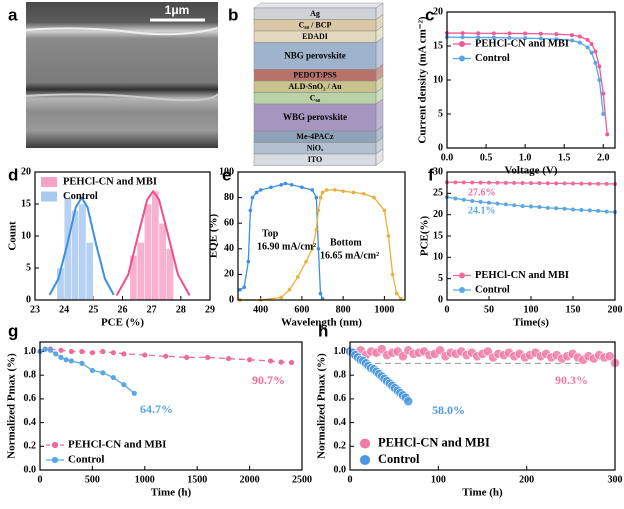 Image resolution: width=624 pixels, height=509 pixels. What do you see at coordinates (122, 97) in the screenshot?
I see `sem-texture` at bounding box center [122, 97].